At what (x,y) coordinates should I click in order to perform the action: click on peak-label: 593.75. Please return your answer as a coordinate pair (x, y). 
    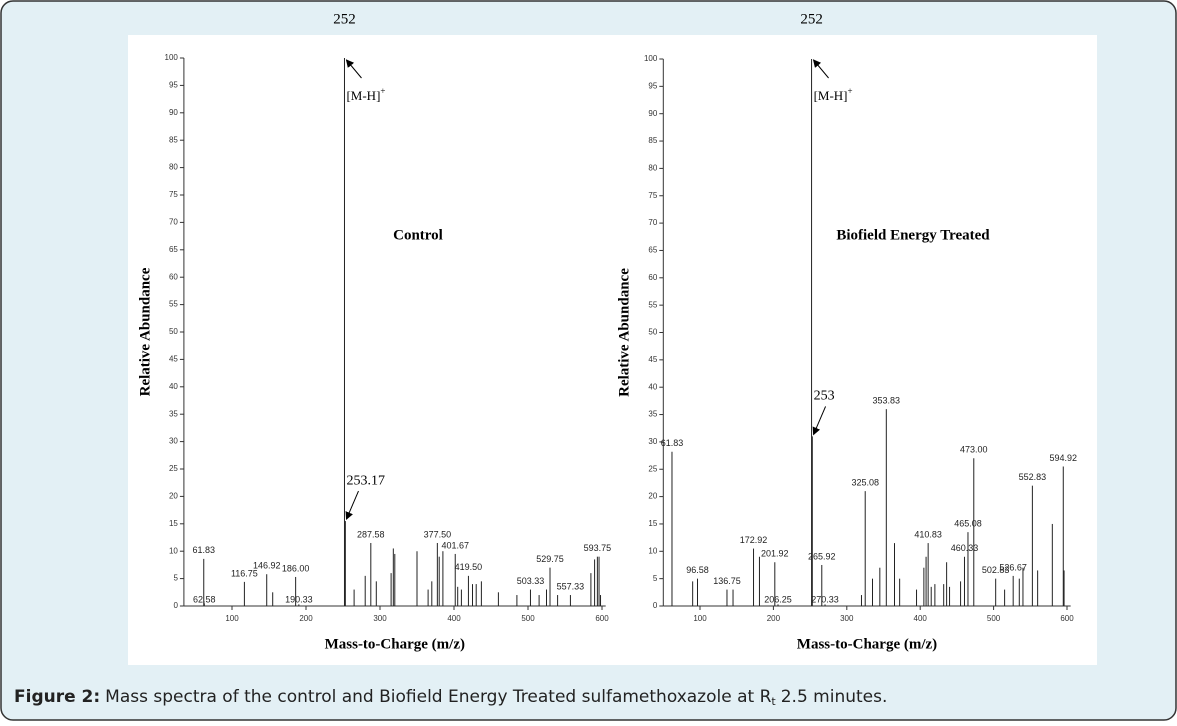
    Looking at the image, I should click on (598, 548).